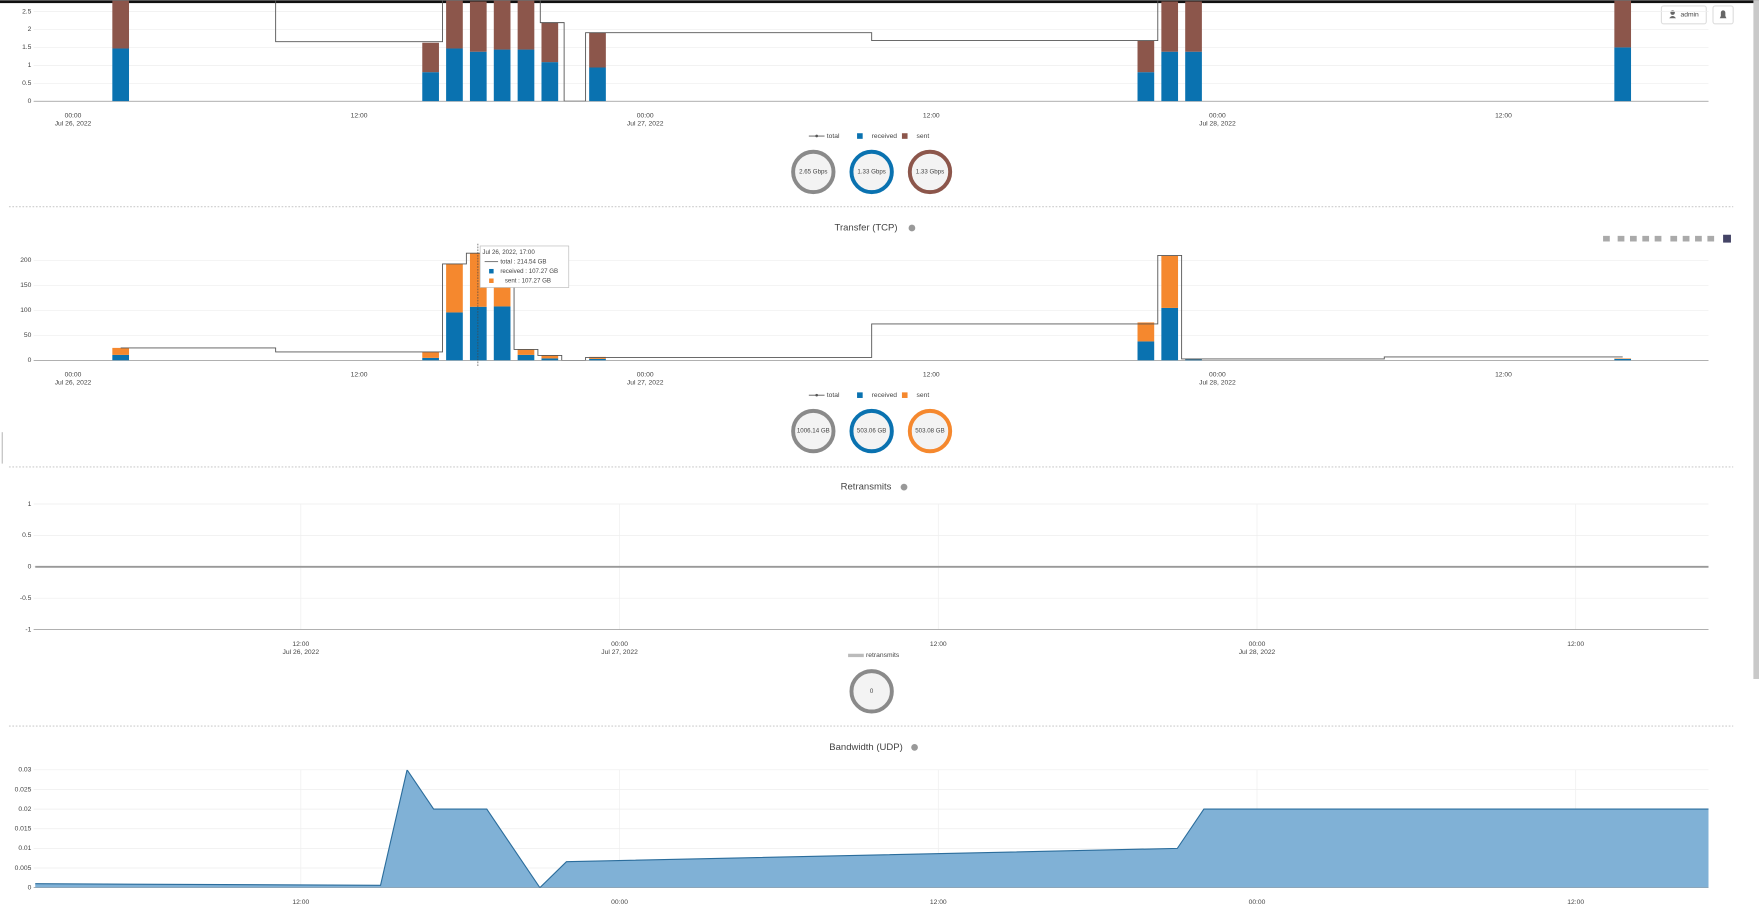  I want to click on y-tick-label: 0, so click(30, 101).